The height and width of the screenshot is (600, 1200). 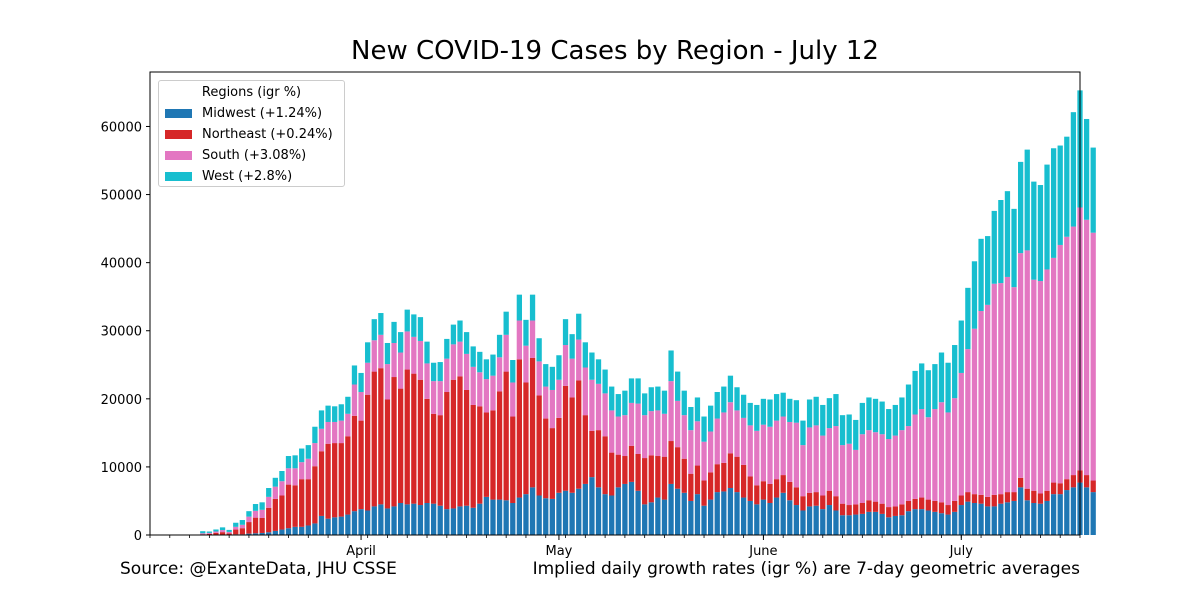 I want to click on legend-title: Regions (igr %), so click(x=251, y=92).